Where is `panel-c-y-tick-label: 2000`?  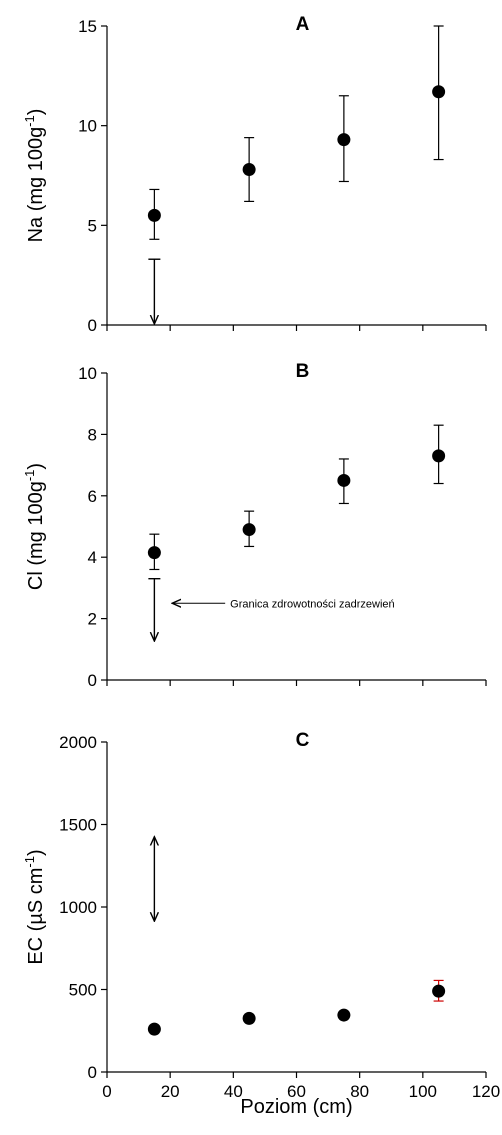
panel-c-y-tick-label: 2000 is located at coordinates (78, 742).